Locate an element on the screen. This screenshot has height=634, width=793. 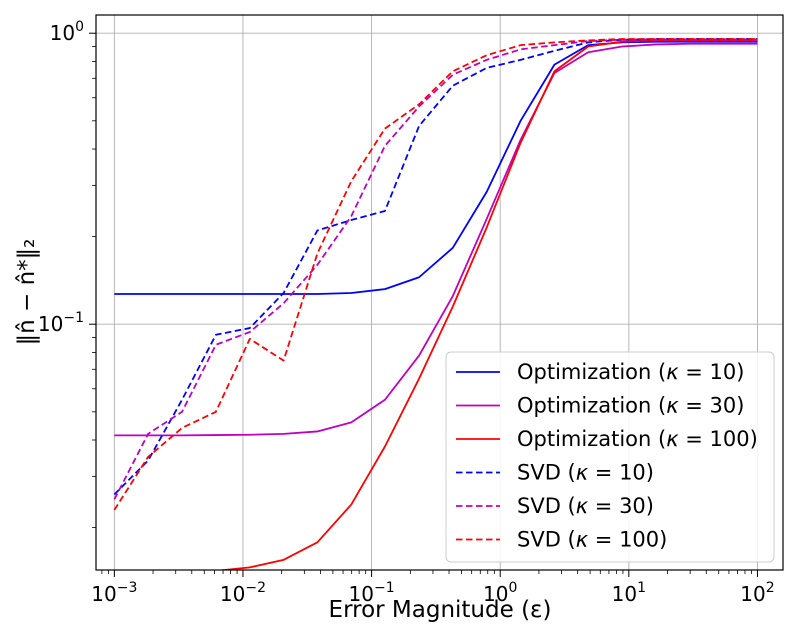
y-tick-label: 10⁰ is located at coordinates (67, 32).